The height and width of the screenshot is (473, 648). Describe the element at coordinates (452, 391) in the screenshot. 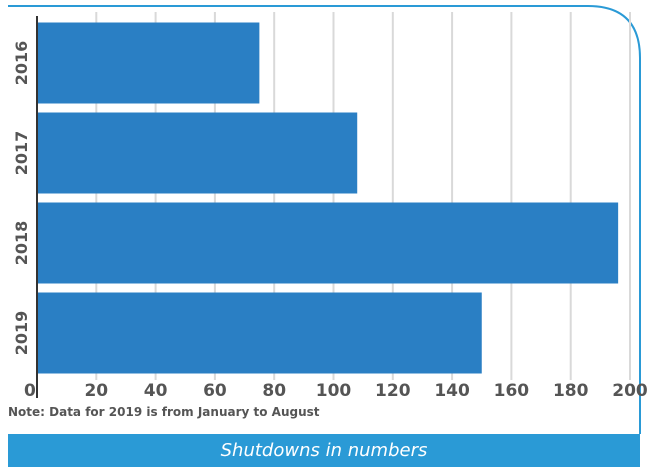

I see `x-tick-label-140: 140` at that location.